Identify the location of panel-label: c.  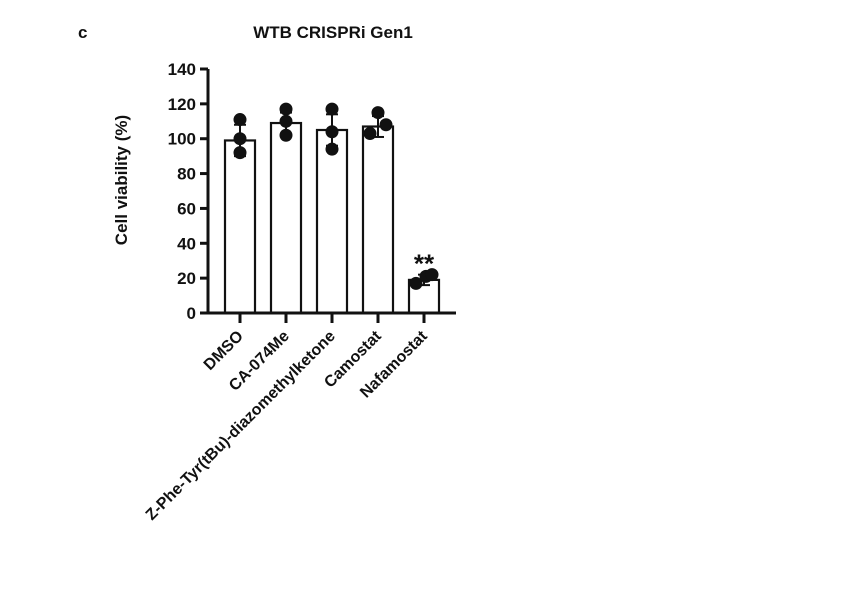
(82, 32).